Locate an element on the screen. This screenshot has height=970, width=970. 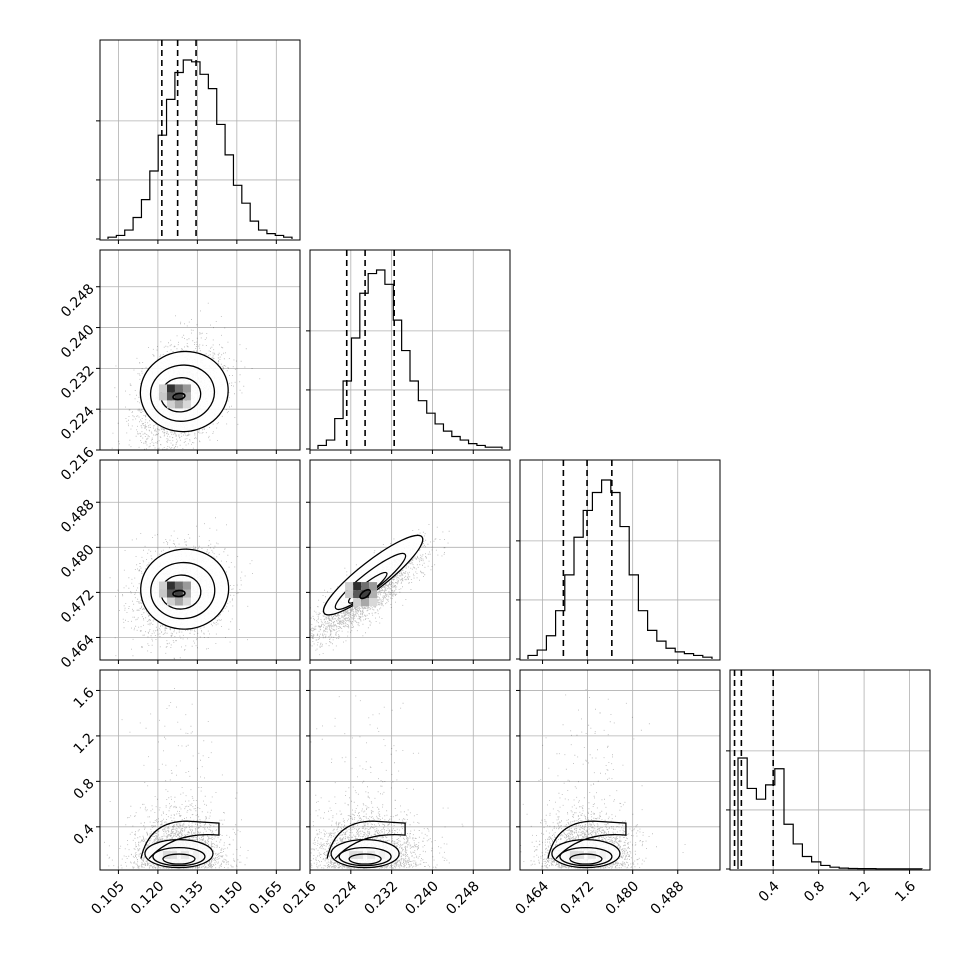
y-tick-label: 0.8 is located at coordinates (84, 789).